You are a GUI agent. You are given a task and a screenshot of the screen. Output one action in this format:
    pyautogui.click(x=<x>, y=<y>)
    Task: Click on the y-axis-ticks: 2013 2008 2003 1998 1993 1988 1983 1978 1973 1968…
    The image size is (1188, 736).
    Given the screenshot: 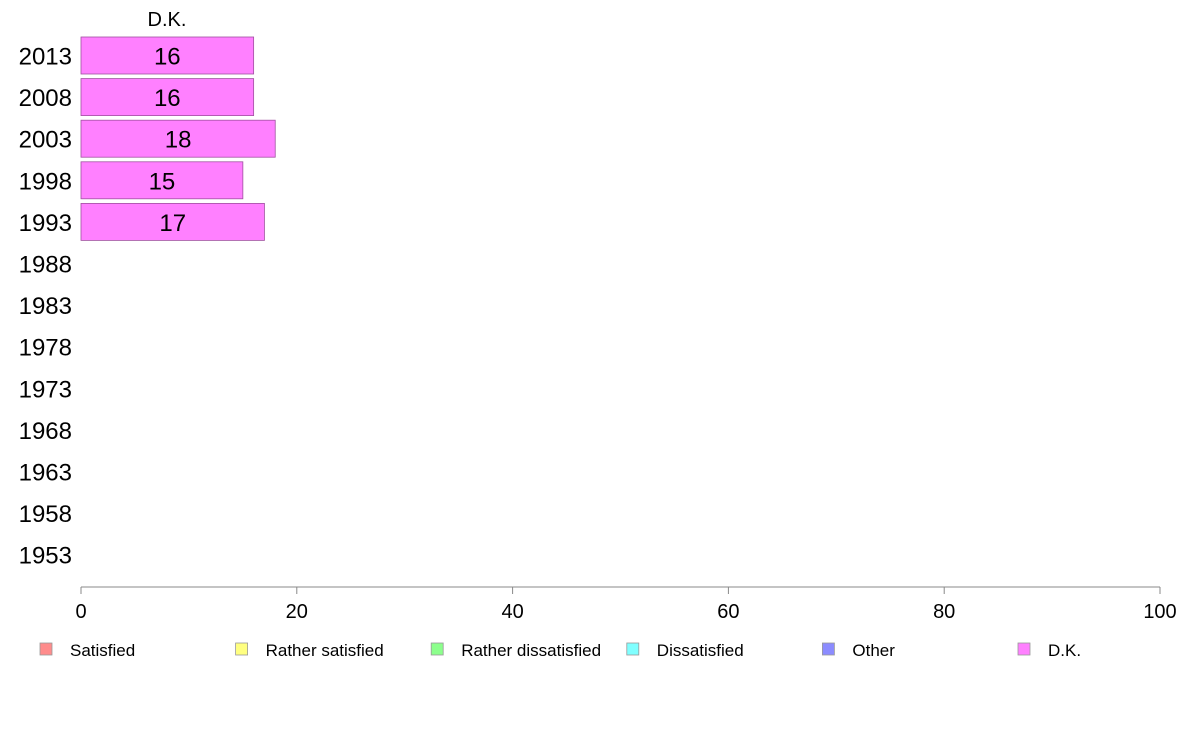 What is the action you would take?
    pyautogui.click(x=45, y=307)
    